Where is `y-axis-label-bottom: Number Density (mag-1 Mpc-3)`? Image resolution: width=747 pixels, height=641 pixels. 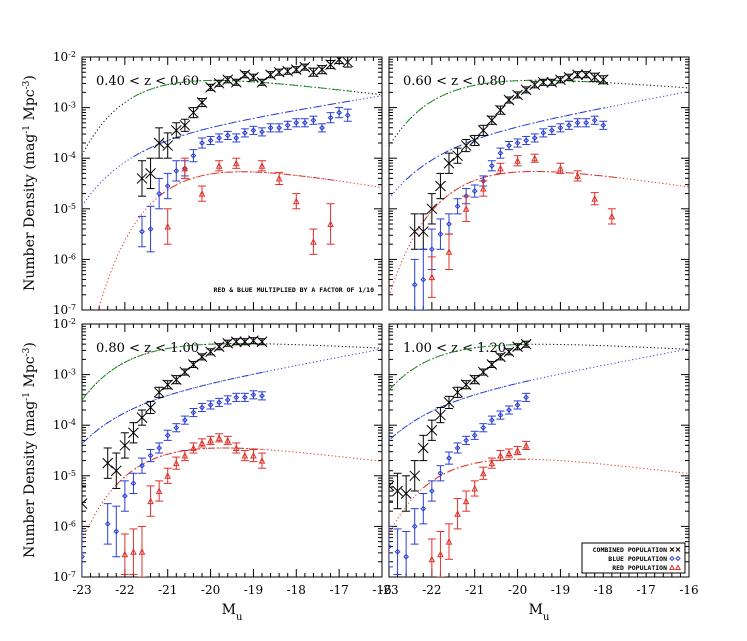
y-axis-label-bottom: Number Density (mag-1 Mpc-3) is located at coordinates (30, 450).